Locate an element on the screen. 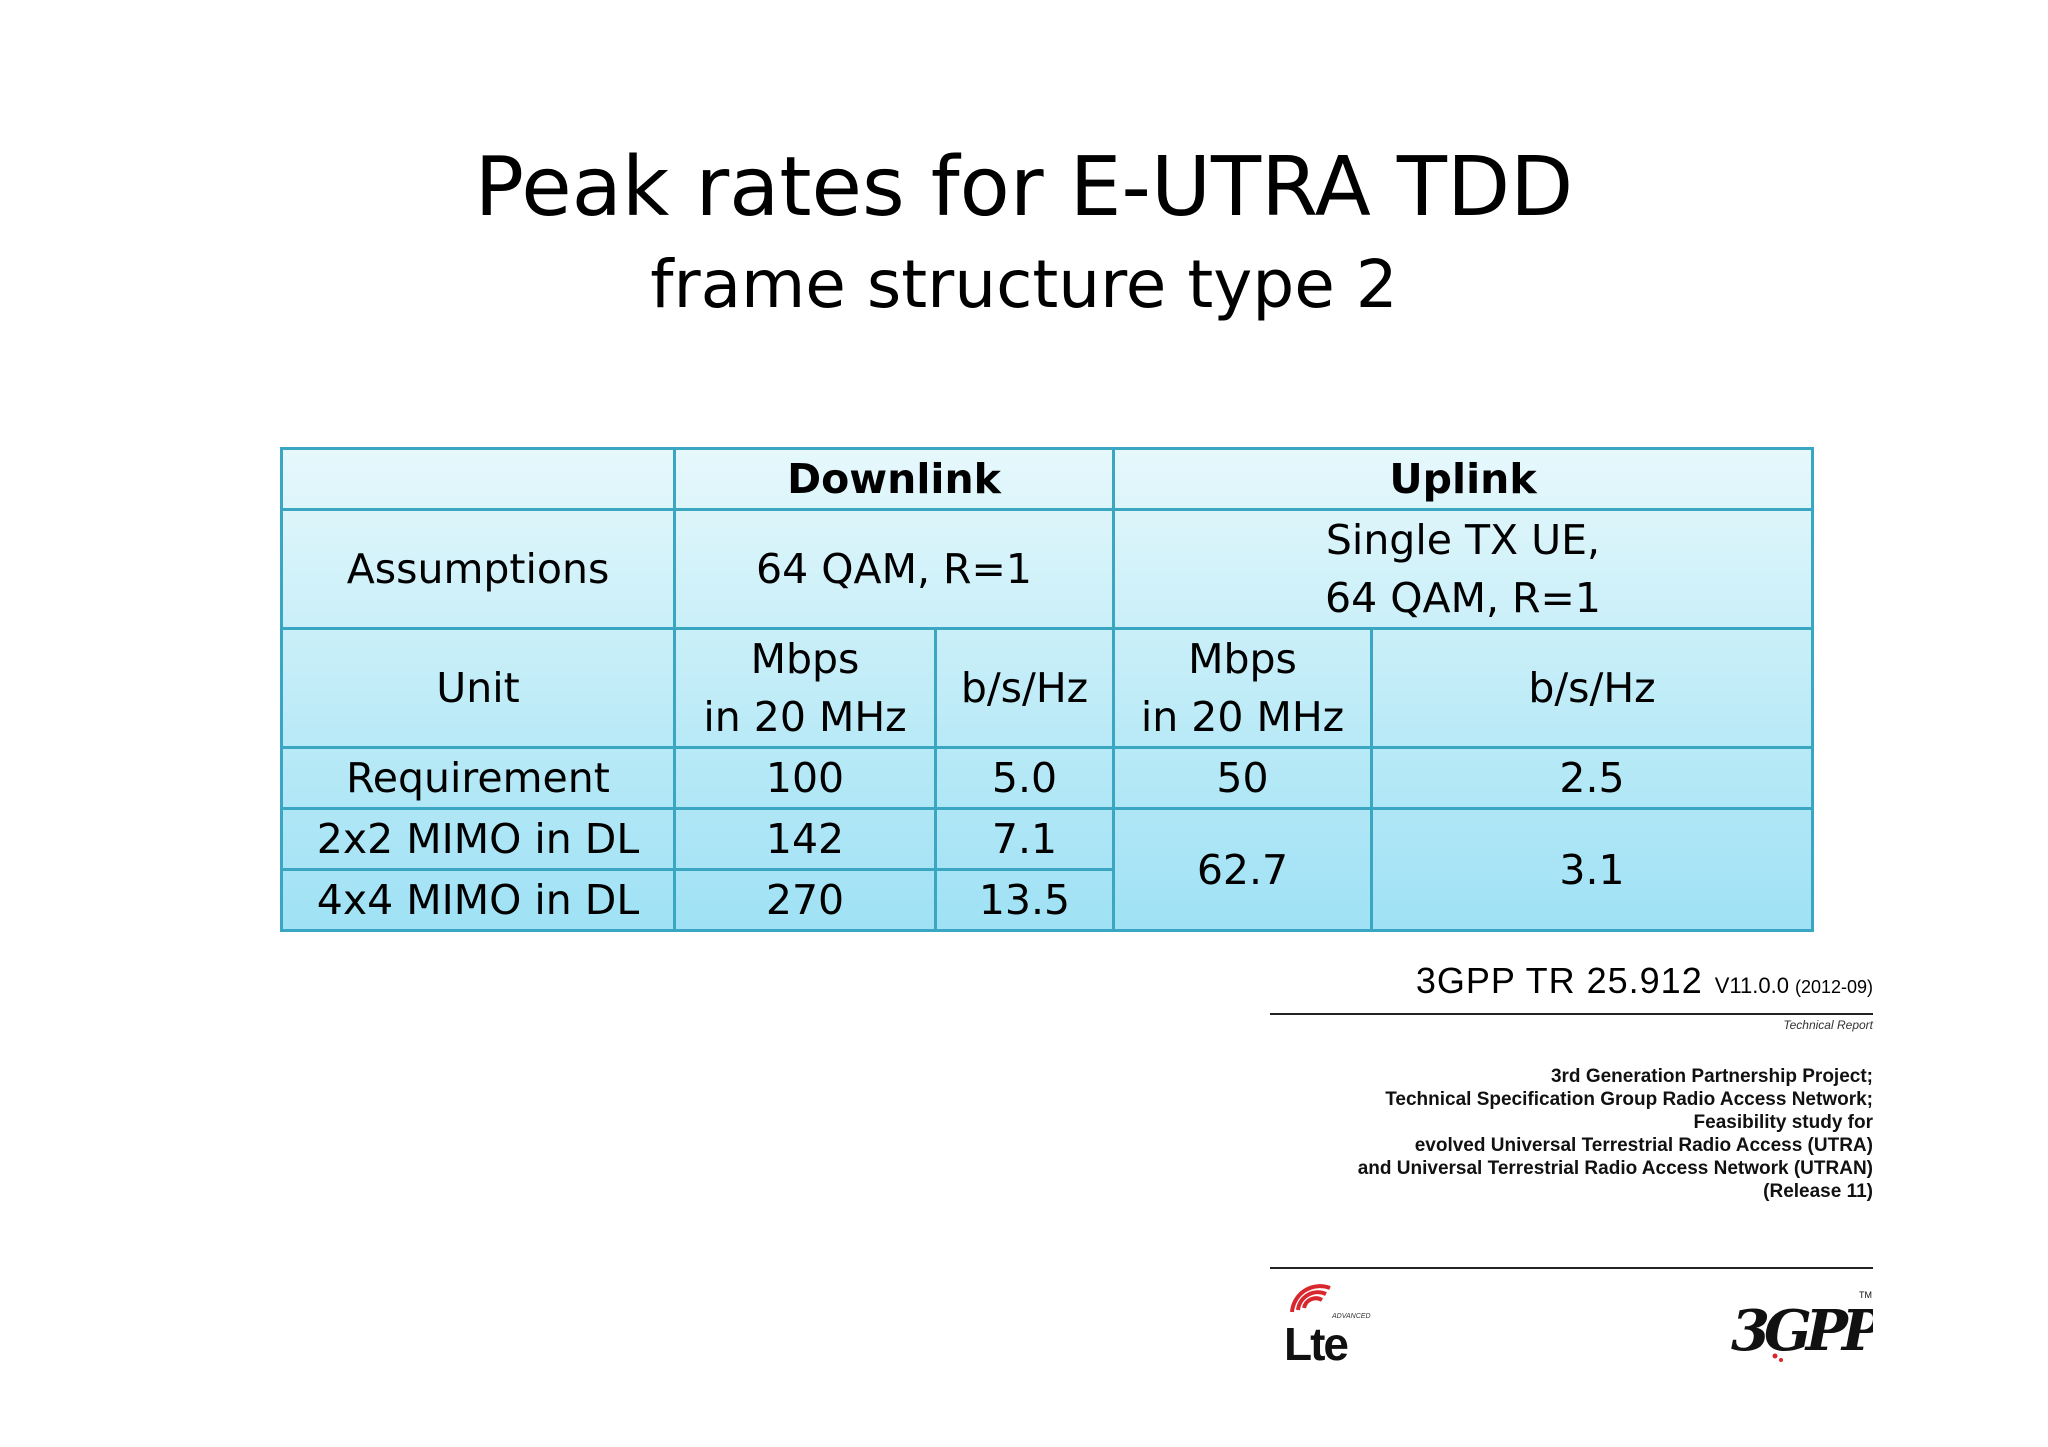 This screenshot has width=2048, height=1447. mimo4-label: 4x4 MIMO in DL is located at coordinates (478, 900).